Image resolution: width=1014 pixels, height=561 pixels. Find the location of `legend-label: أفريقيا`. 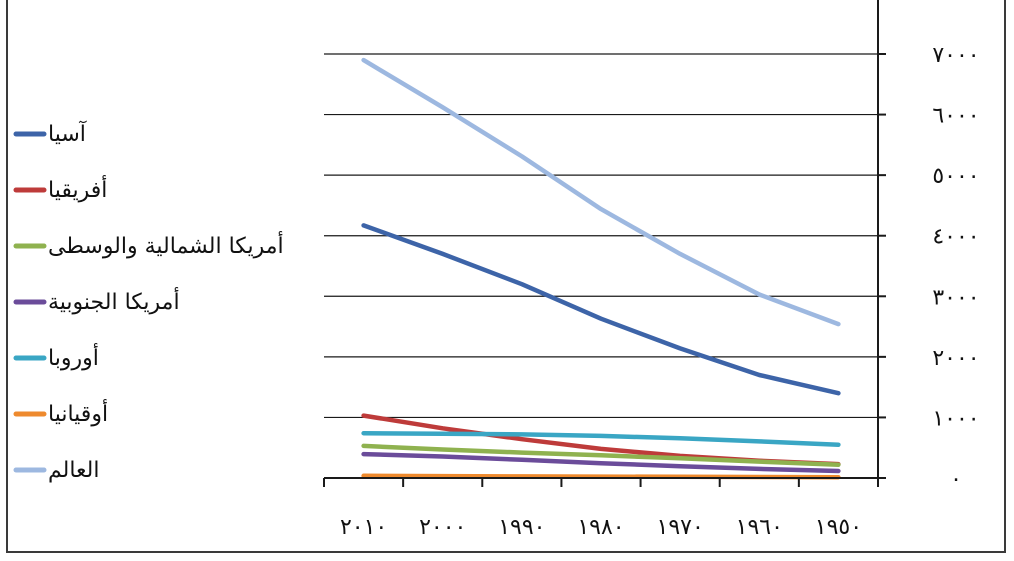

legend-label: أفريقيا is located at coordinates (77, 189).